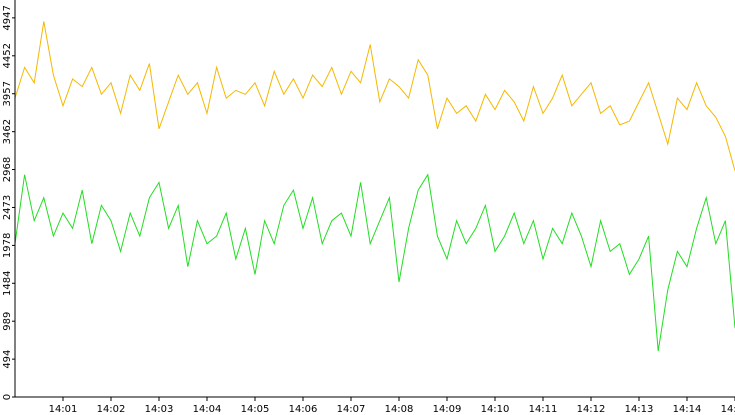 Image resolution: width=735 pixels, height=415 pixels. I want to click on y-tick-label: 0, so click(7, 397).